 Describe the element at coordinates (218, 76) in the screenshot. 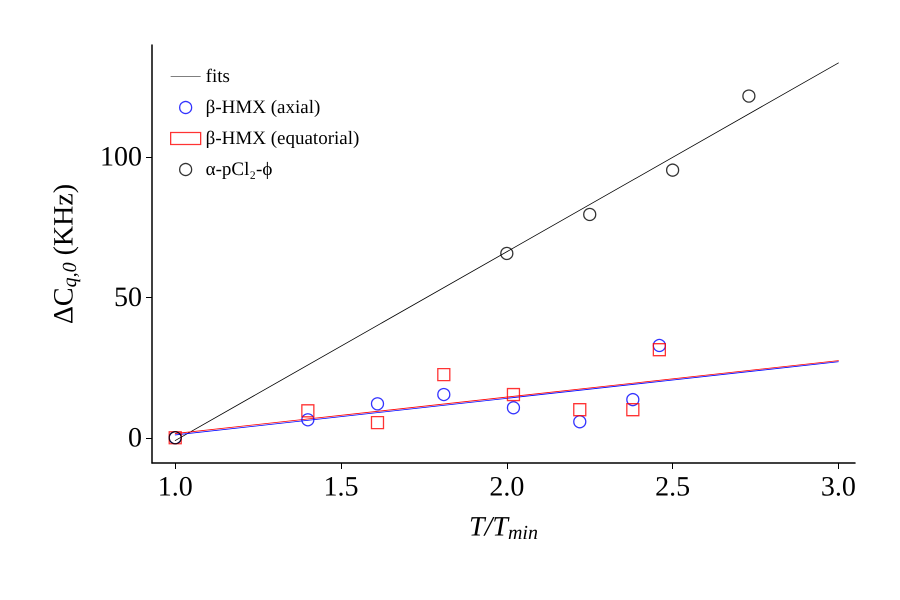

I see `legend-label: fits` at that location.